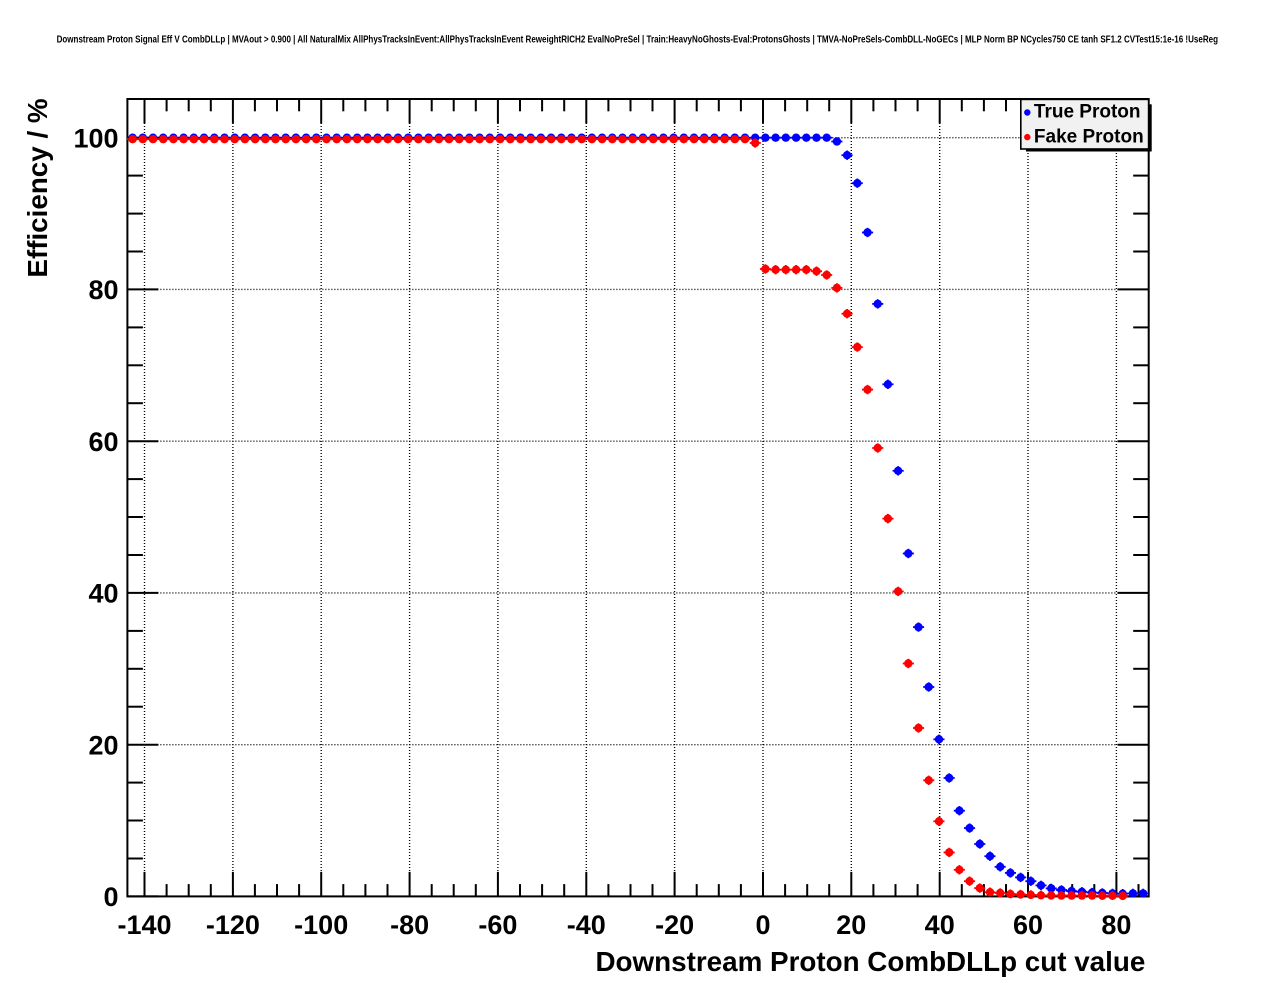 This screenshot has width=1276, height=996. Describe the element at coordinates (321, 925) in the screenshot. I see `svg-text: -100` at that location.